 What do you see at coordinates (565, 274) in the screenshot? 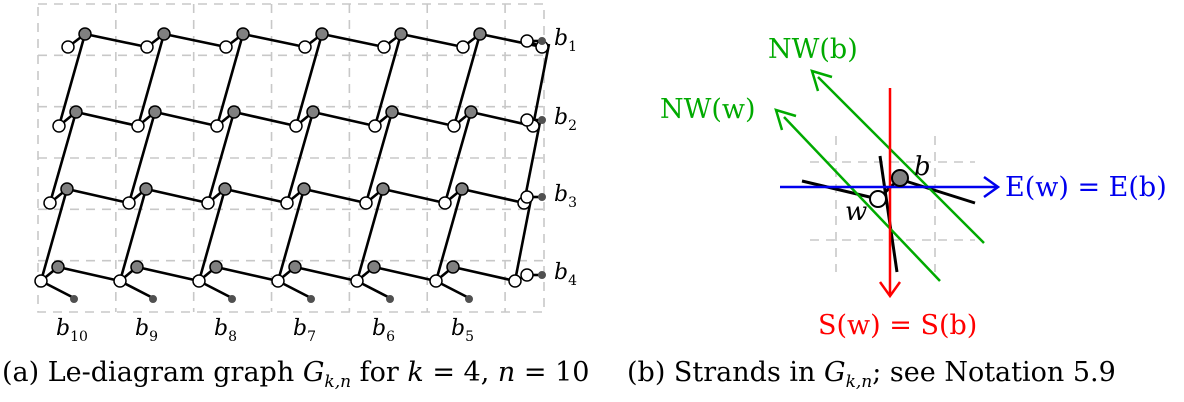
I see `right-boundary-label: b4` at bounding box center [565, 274].